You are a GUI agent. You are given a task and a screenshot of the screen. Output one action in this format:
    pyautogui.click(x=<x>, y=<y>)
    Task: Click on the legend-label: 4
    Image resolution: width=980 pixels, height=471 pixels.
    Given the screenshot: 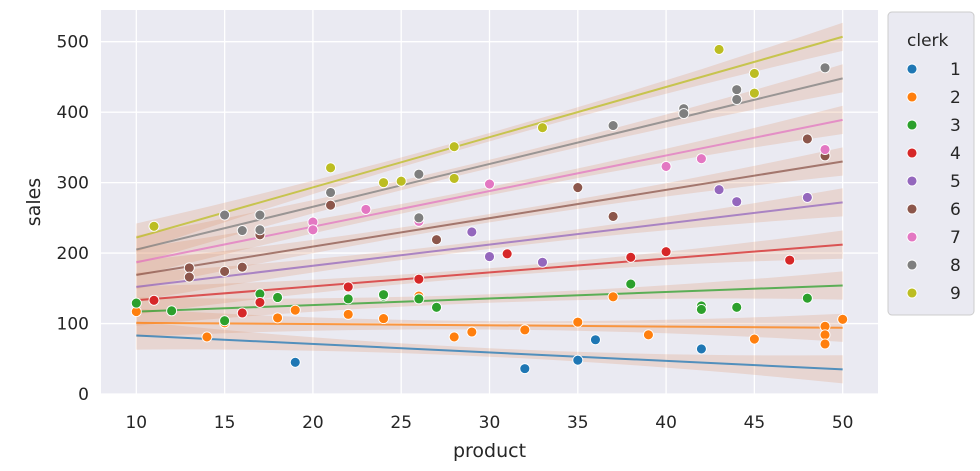 What is the action you would take?
    pyautogui.click(x=955, y=154)
    